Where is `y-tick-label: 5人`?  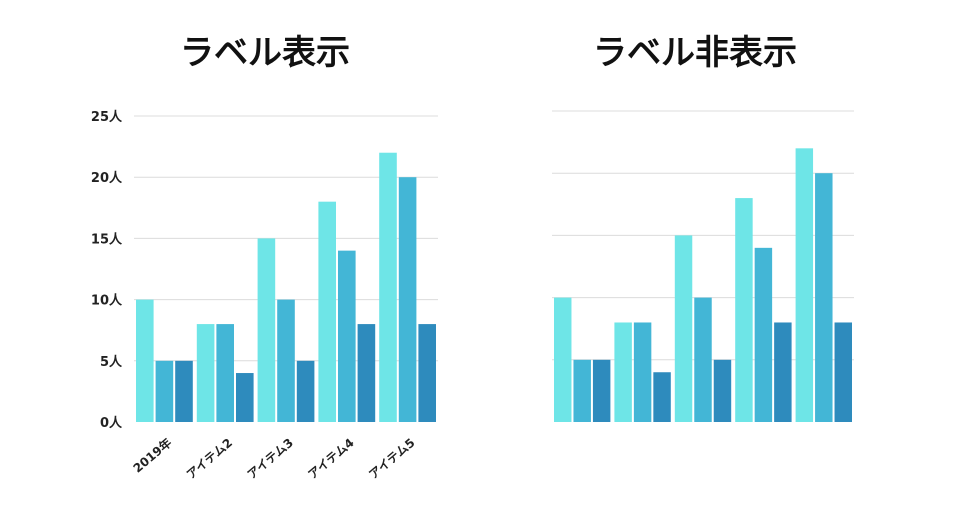 y-tick-label: 5人 is located at coordinates (111, 362).